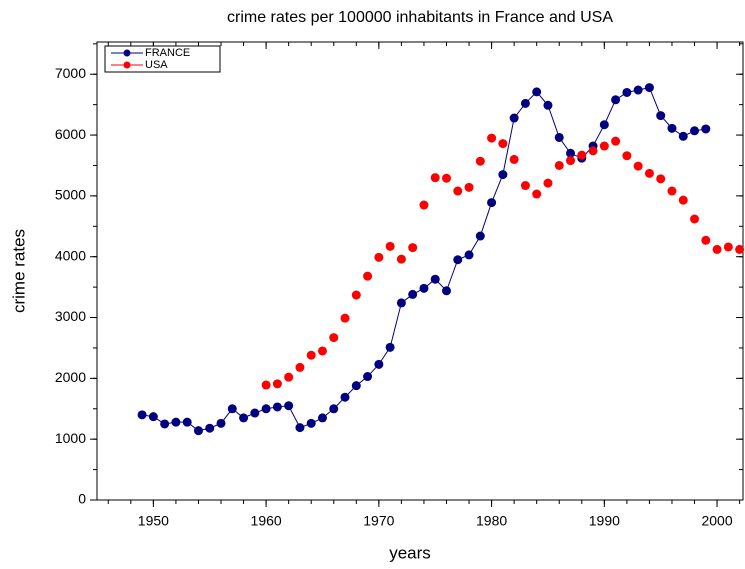 This screenshot has width=745, height=569. I want to click on legend-marker, so click(127, 53).